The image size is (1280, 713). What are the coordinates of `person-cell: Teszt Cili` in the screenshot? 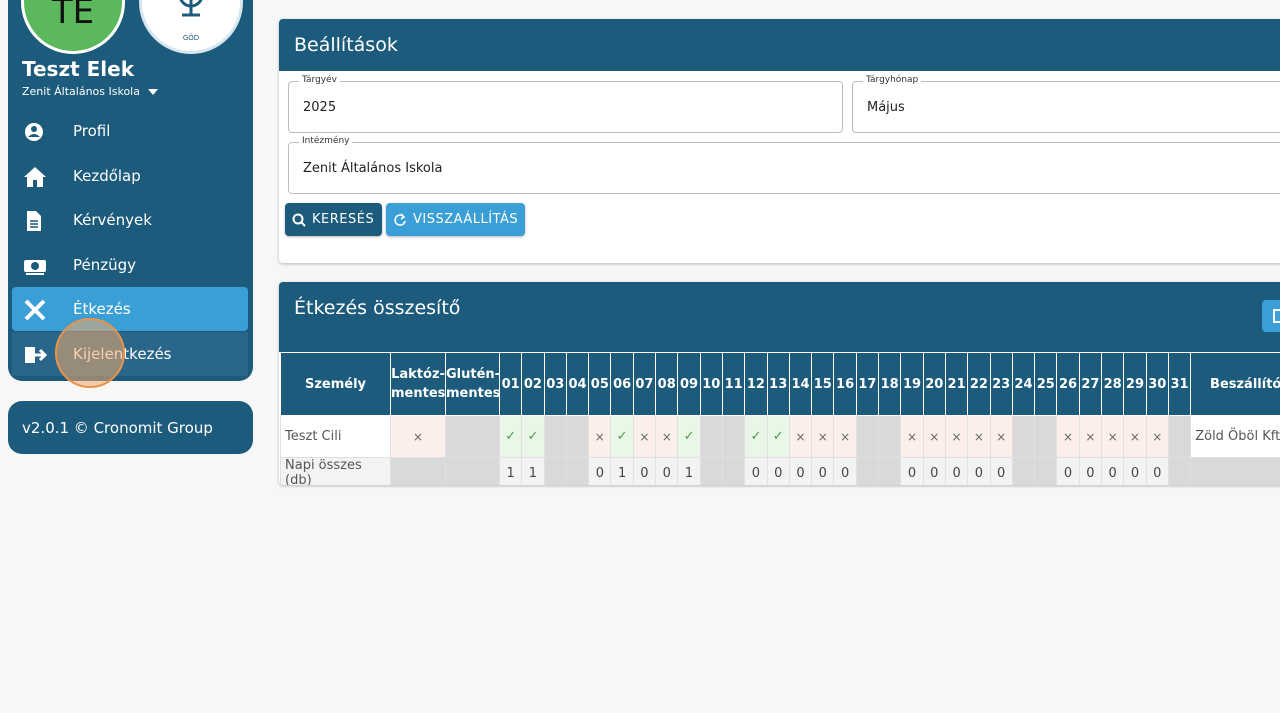 It's located at (335, 436).